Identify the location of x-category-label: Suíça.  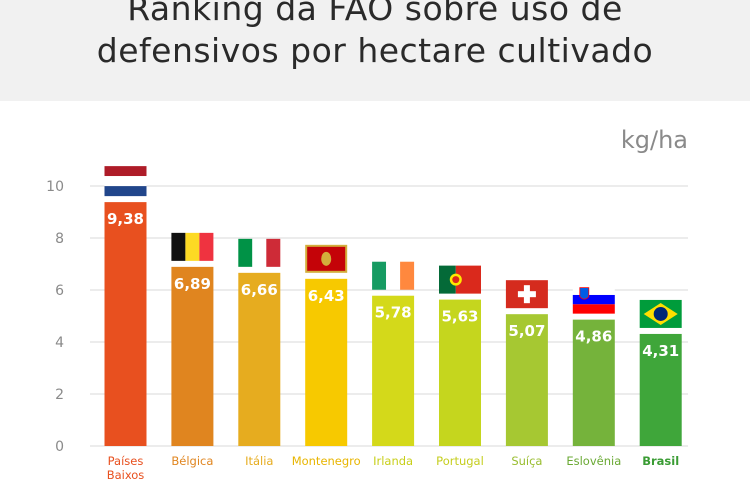
(526, 461).